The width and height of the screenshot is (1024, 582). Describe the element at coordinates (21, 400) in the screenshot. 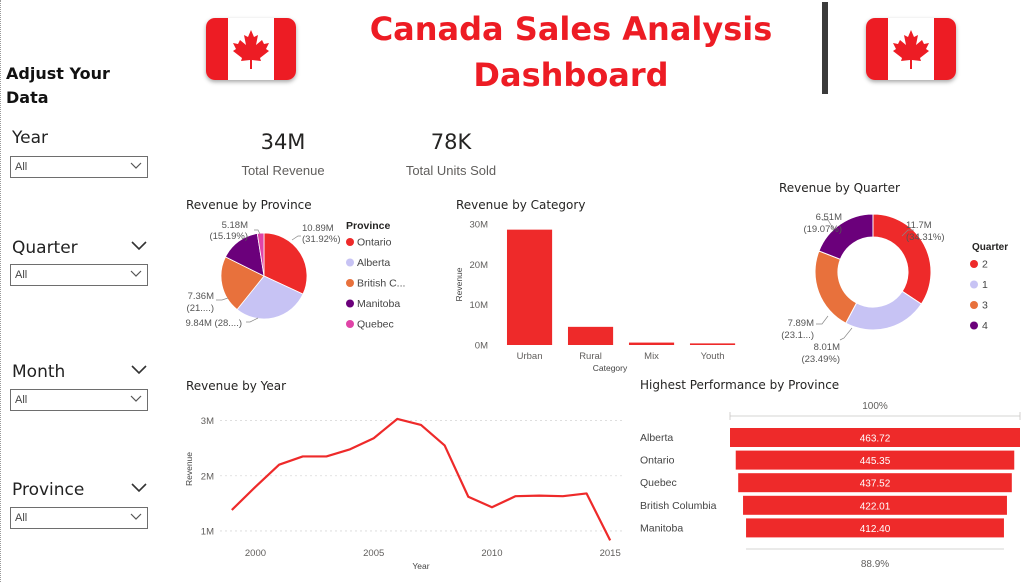

I see `month-dropdown-value: All` at that location.